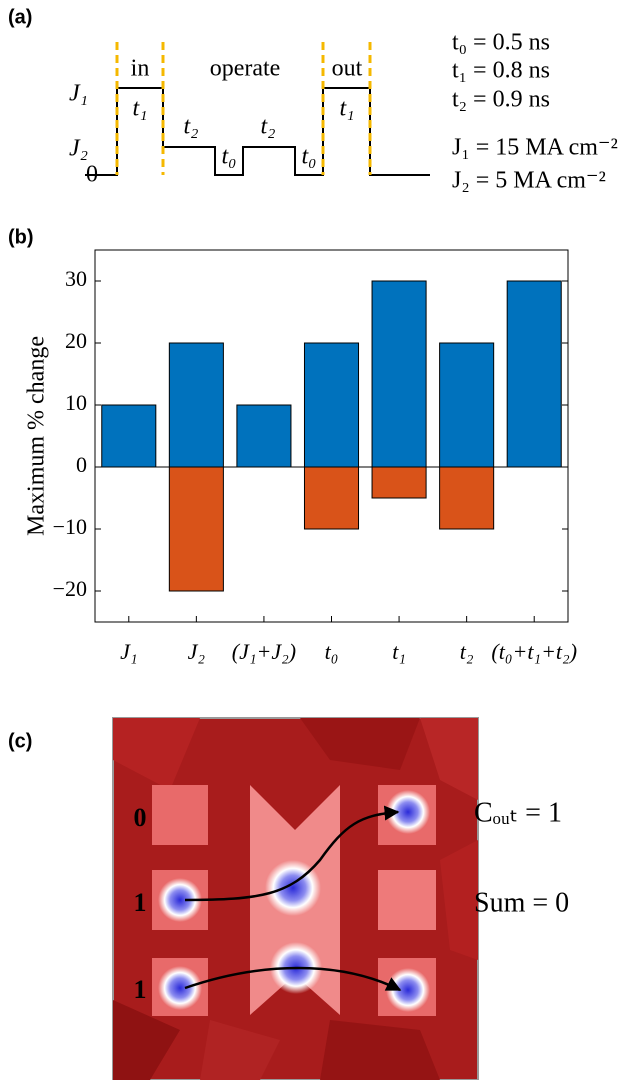  I want to click on x-tick-label: t₁, so click(399, 651).